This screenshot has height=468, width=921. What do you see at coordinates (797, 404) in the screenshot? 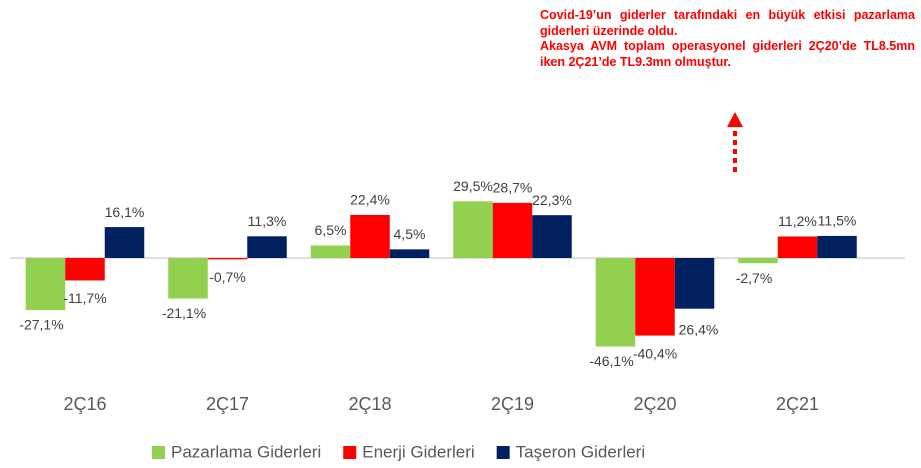
I see `x-tick-label: 2Ç21` at bounding box center [797, 404].